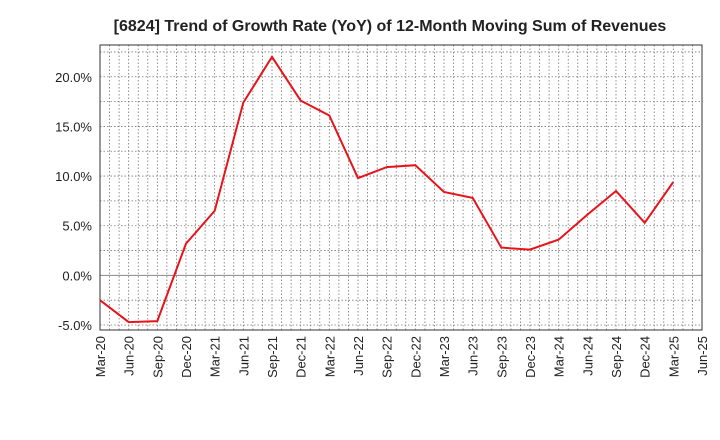  What do you see at coordinates (473, 356) in the screenshot?
I see `x-tick-label: Jun-23` at bounding box center [473, 356].